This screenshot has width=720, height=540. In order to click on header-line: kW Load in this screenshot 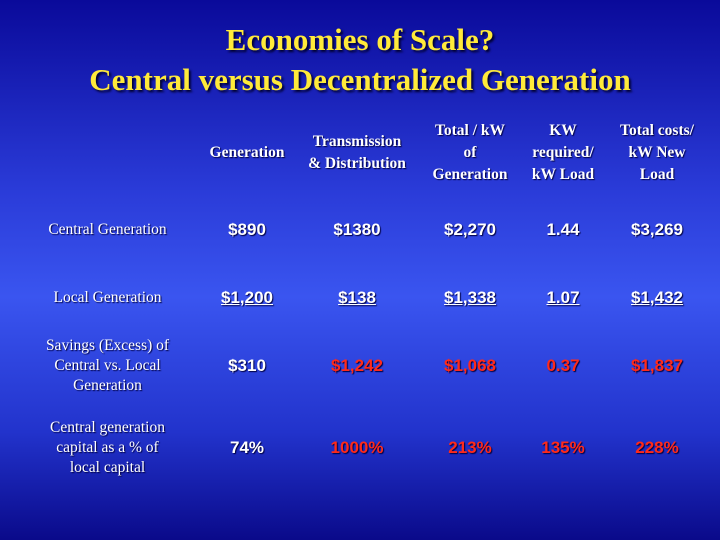, I will do `click(563, 174)`.